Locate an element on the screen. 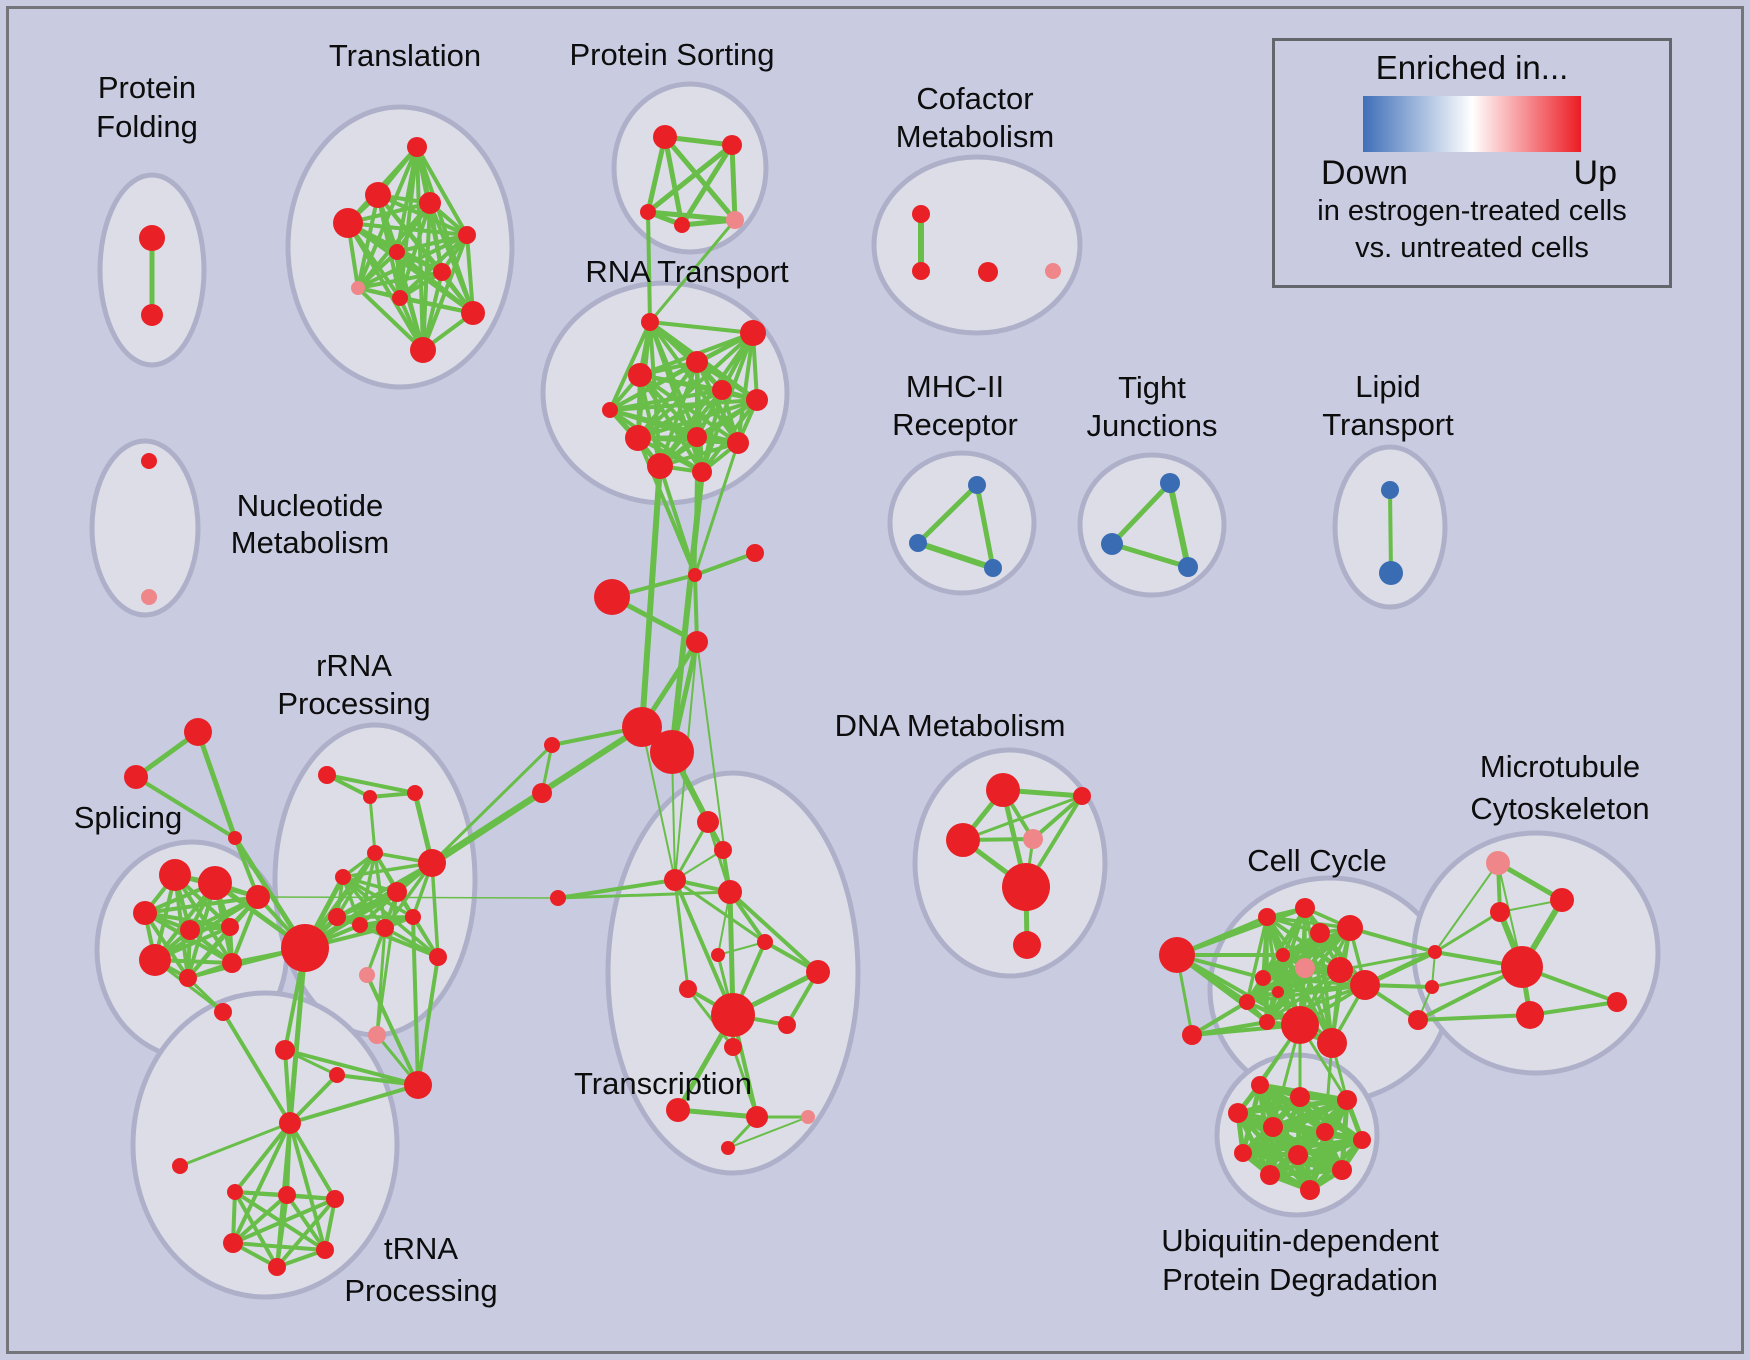 This screenshot has height=1360, width=1750. dna-cluster-label: DNA Metabolism is located at coordinates (950, 725).